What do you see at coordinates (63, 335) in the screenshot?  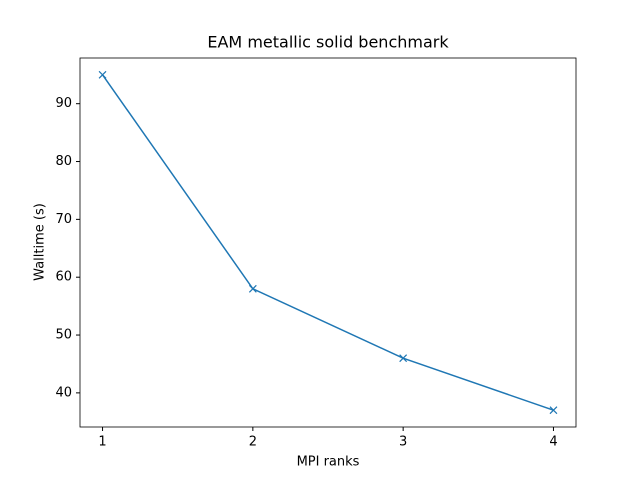 I see `y-tick-label: 50` at bounding box center [63, 335].